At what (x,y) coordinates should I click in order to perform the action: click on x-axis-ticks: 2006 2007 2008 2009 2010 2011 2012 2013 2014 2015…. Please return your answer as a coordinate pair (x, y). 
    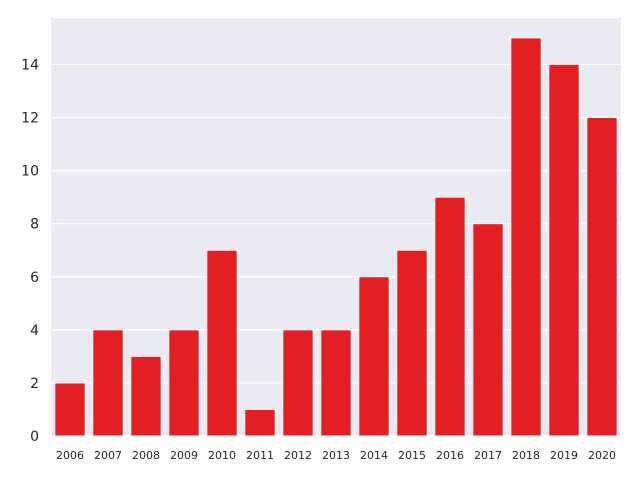
    Looking at the image, I should click on (336, 455).